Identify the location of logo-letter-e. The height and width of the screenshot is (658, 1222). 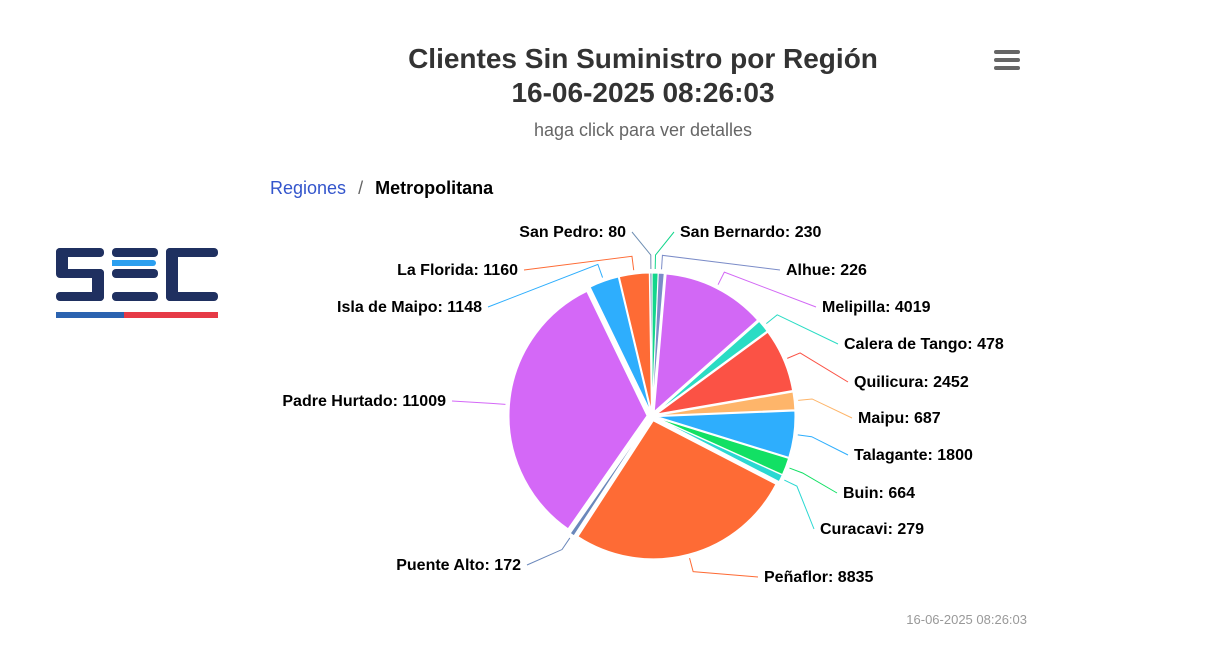
(135, 274).